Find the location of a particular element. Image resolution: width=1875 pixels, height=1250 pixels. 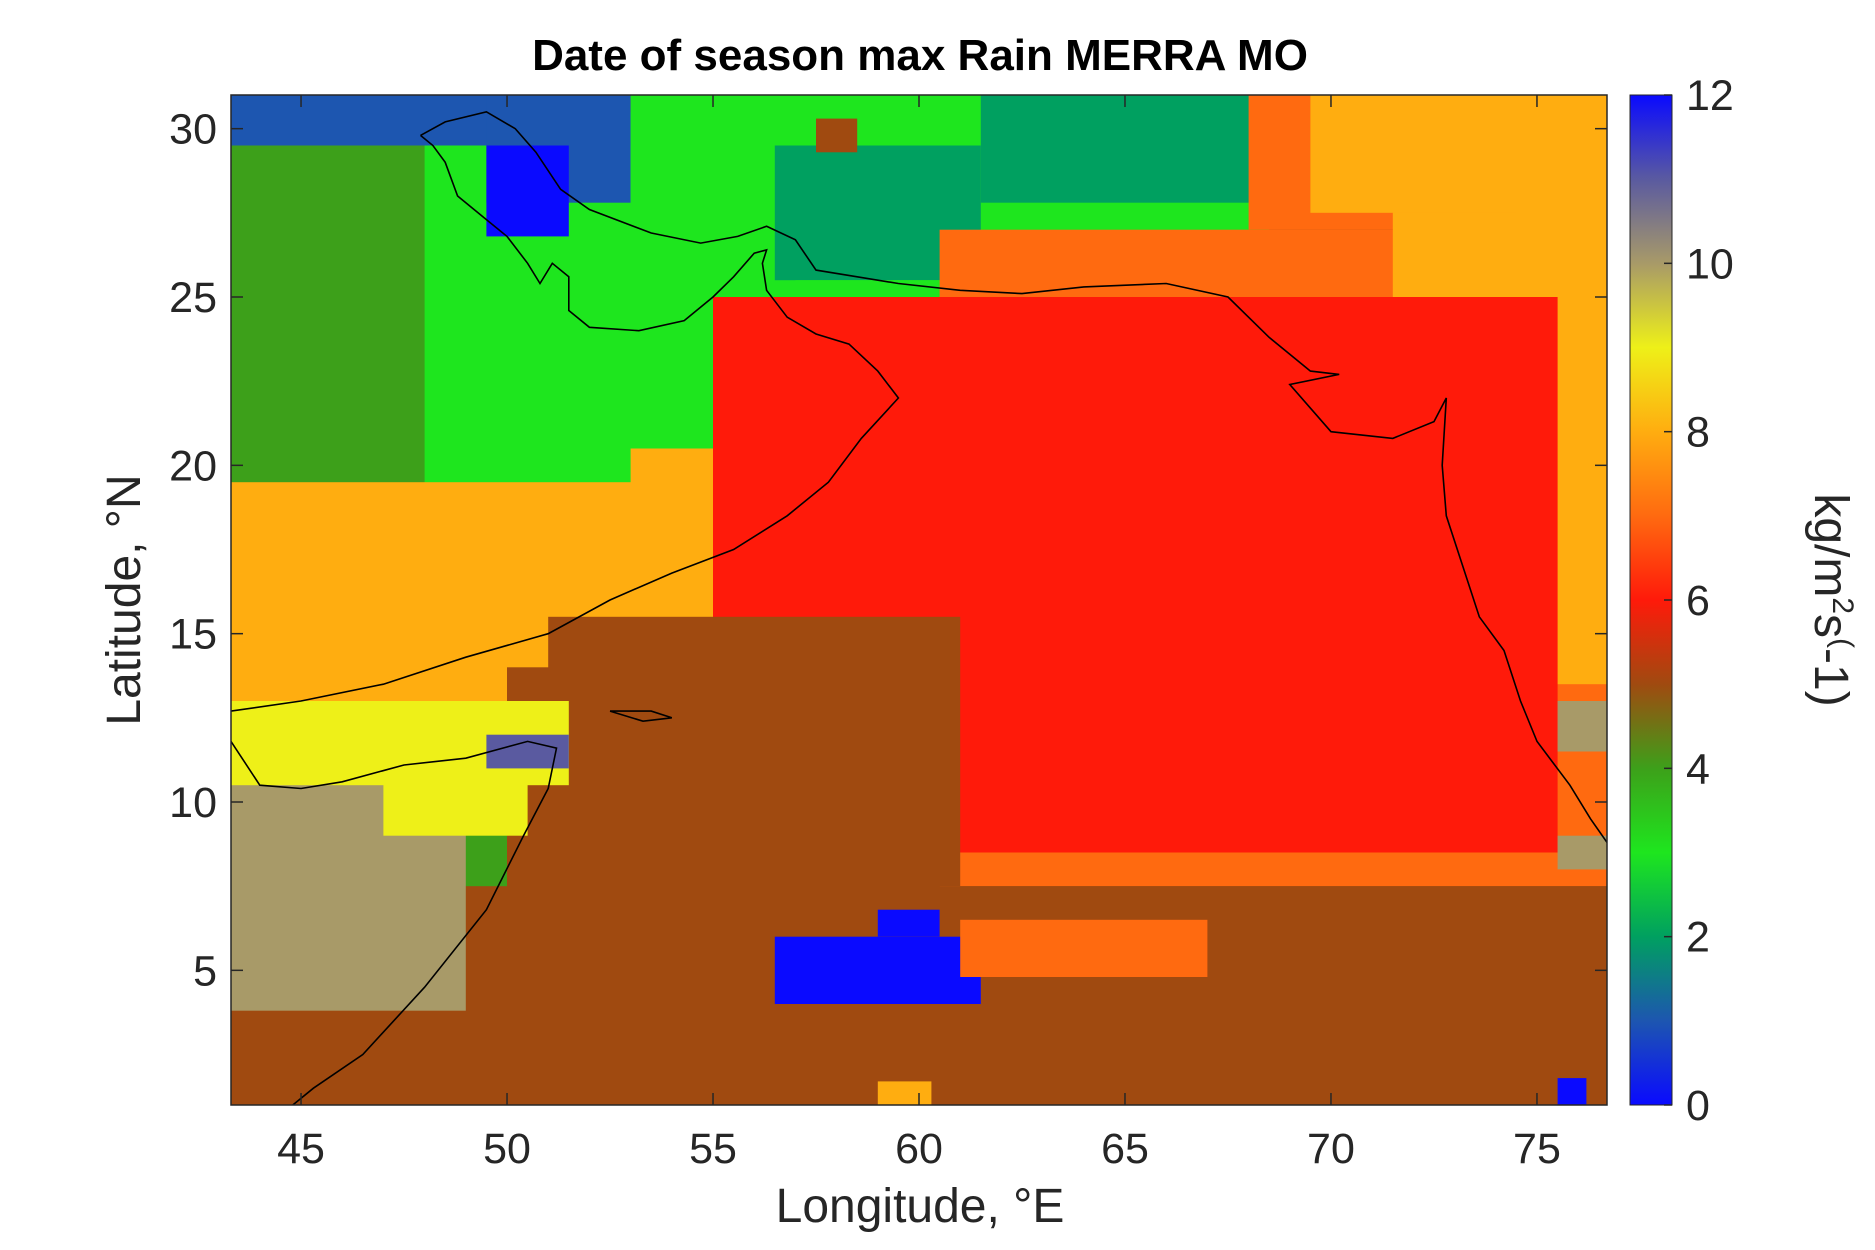

chart-title: Date of season max Rain MERRA MO is located at coordinates (920, 55).